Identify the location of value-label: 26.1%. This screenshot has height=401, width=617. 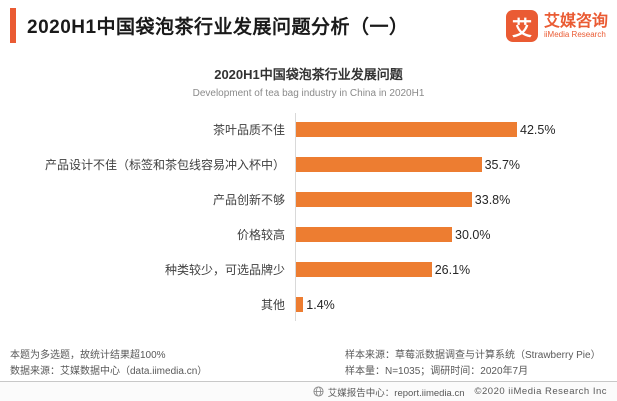
(452, 269).